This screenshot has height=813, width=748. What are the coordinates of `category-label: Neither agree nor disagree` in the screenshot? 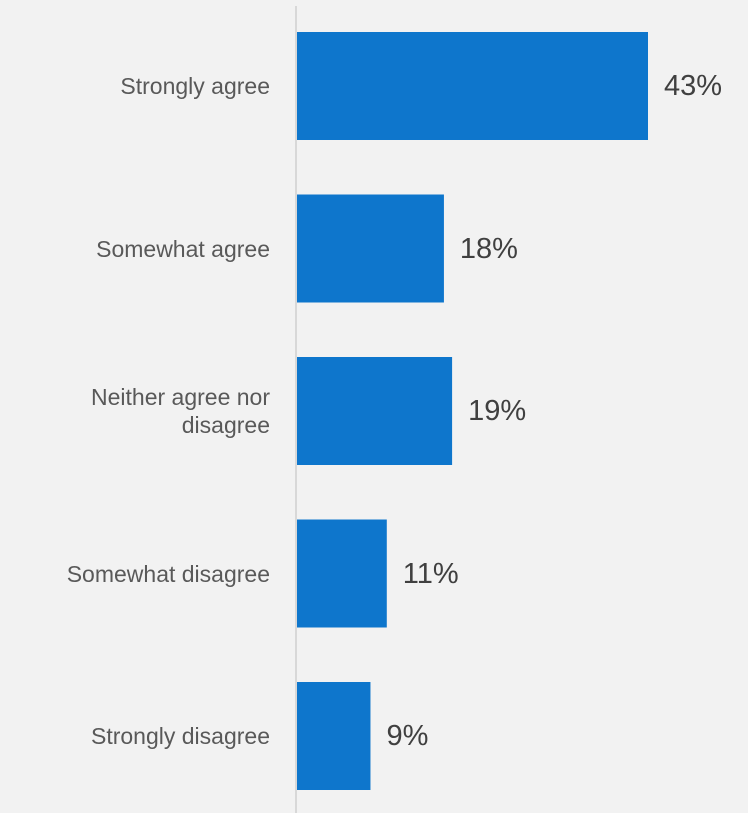 It's located at (180, 411).